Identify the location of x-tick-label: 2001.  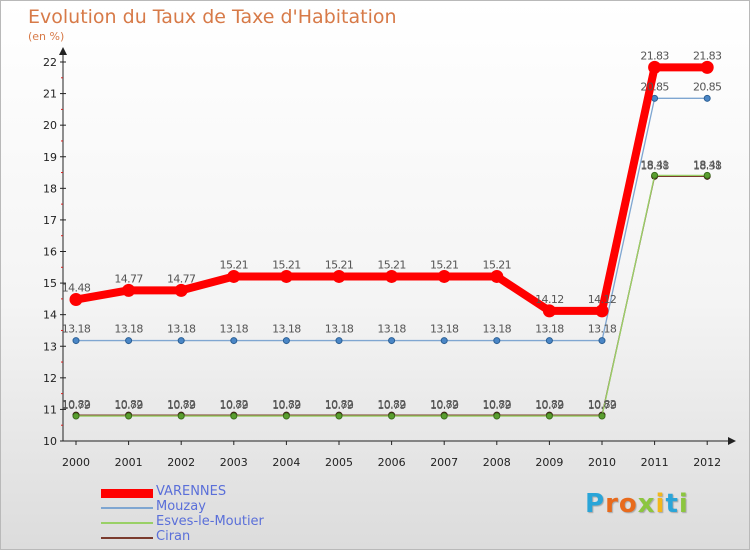
(129, 462).